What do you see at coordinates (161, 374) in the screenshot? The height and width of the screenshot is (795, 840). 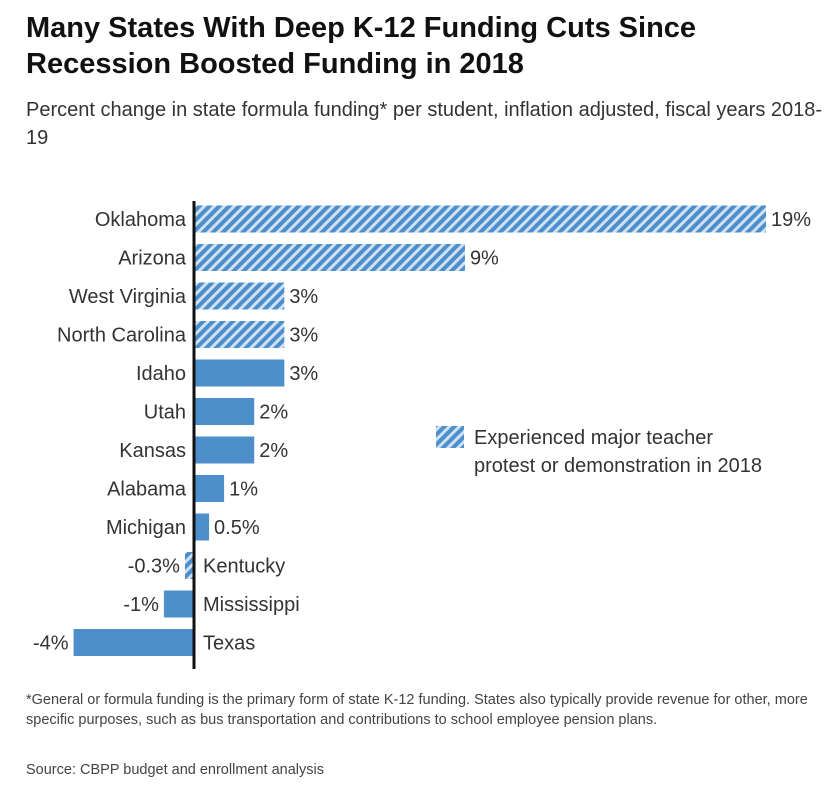 I see `category-label-idaho: Idaho` at bounding box center [161, 374].